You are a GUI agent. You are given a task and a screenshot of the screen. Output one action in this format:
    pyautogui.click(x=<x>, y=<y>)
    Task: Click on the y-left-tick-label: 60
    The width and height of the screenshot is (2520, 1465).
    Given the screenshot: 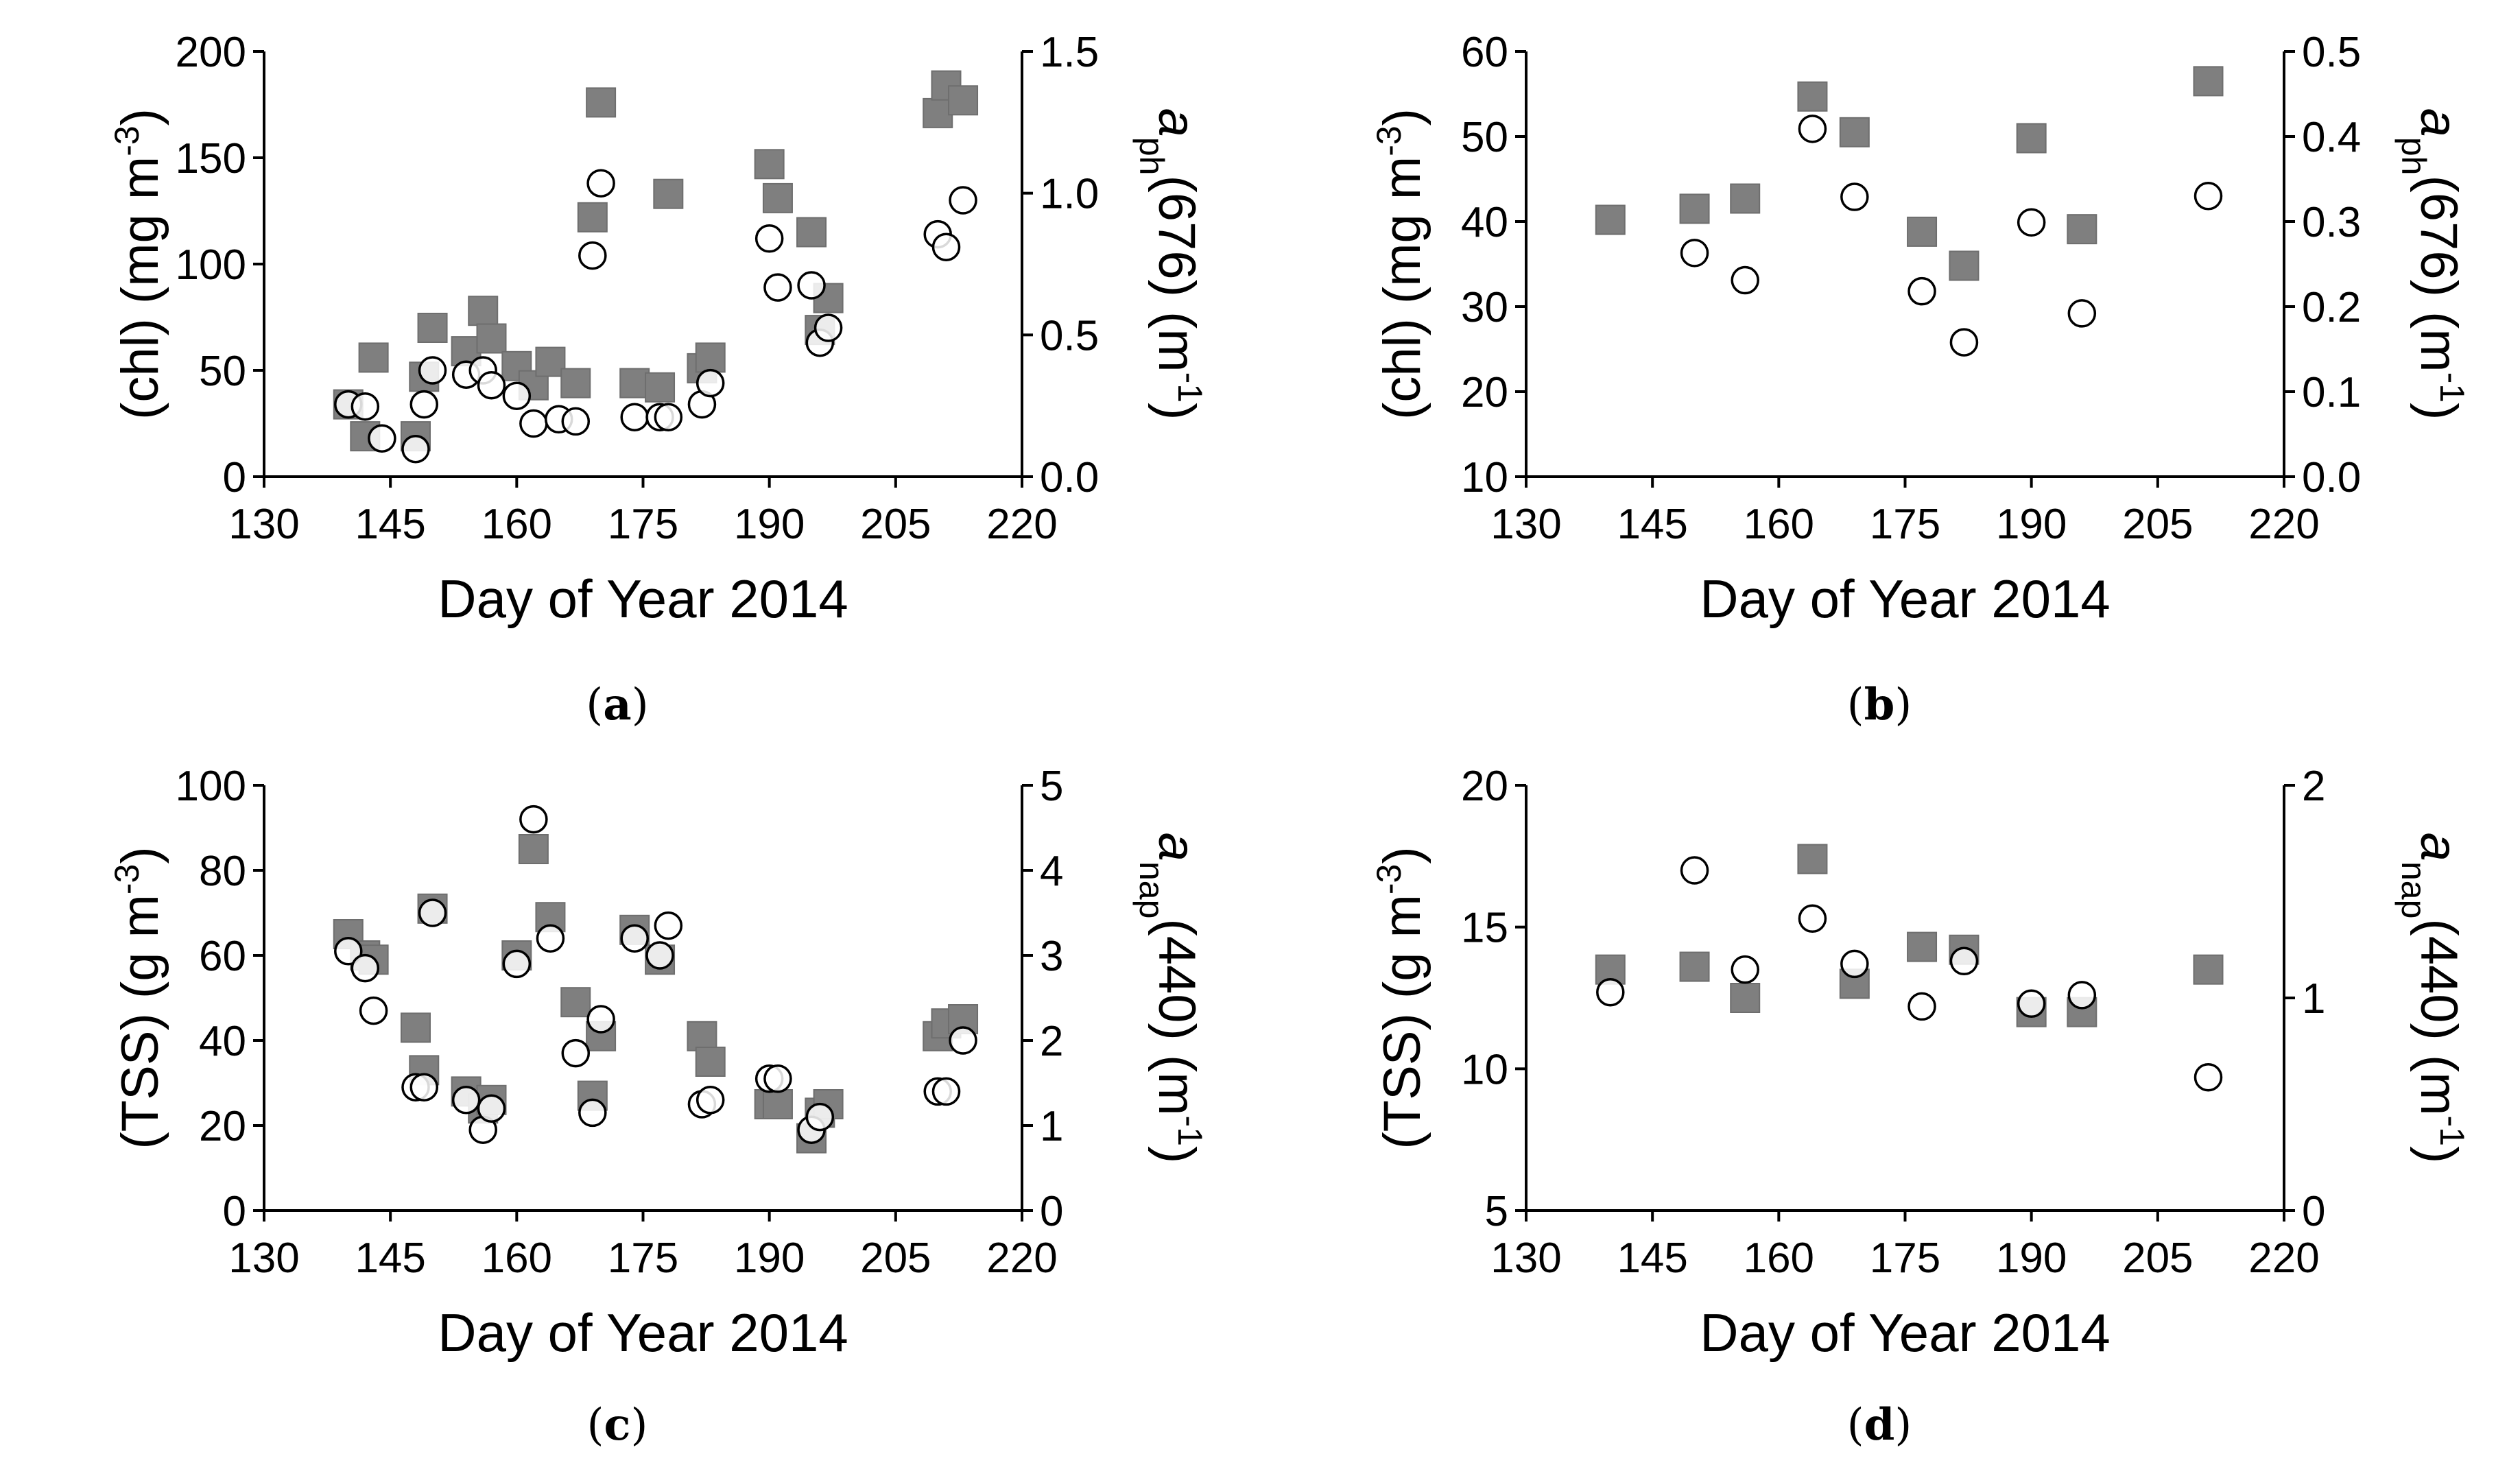 What is the action you would take?
    pyautogui.click(x=1484, y=52)
    